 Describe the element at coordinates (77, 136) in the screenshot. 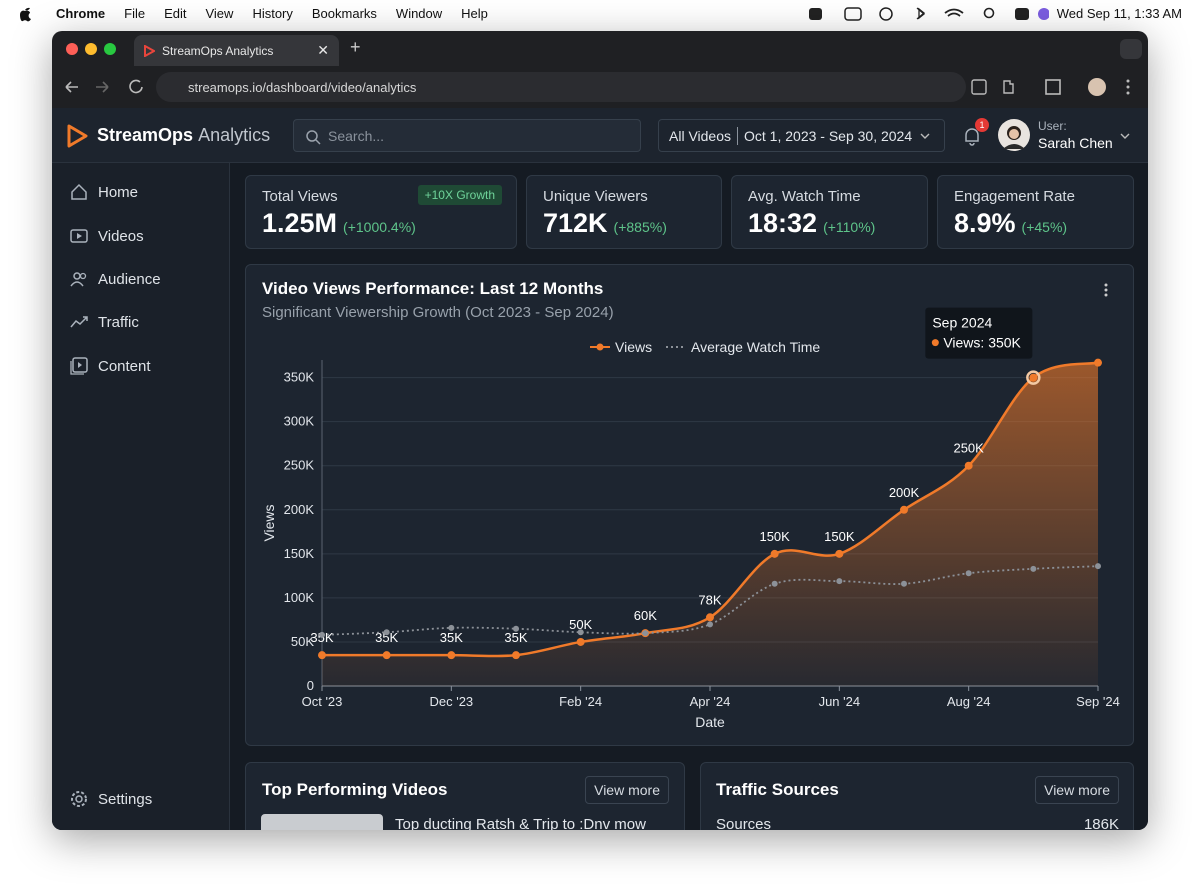

I see `brand-logo` at that location.